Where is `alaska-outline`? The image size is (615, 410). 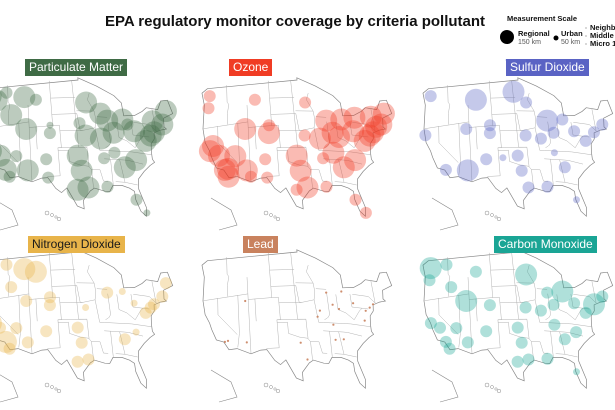 alaska-outline is located at coordinates (445, 214).